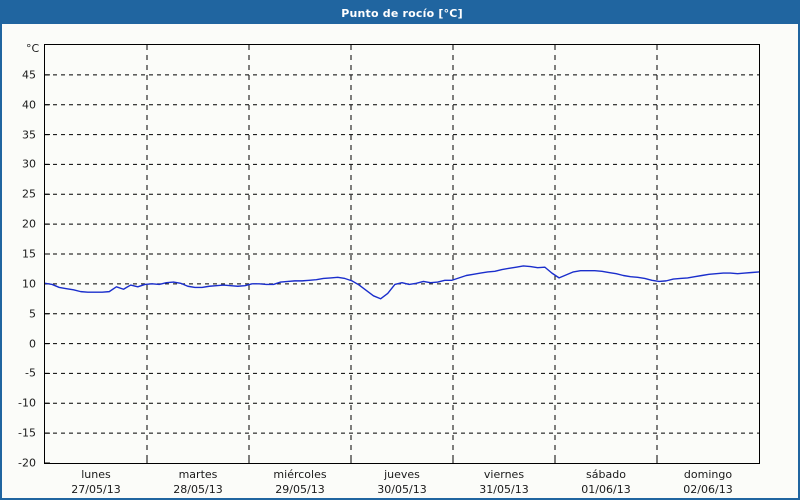  Describe the element at coordinates (707, 482) in the screenshot. I see `x-axis-day-label: domingo 02/06/13` at that location.